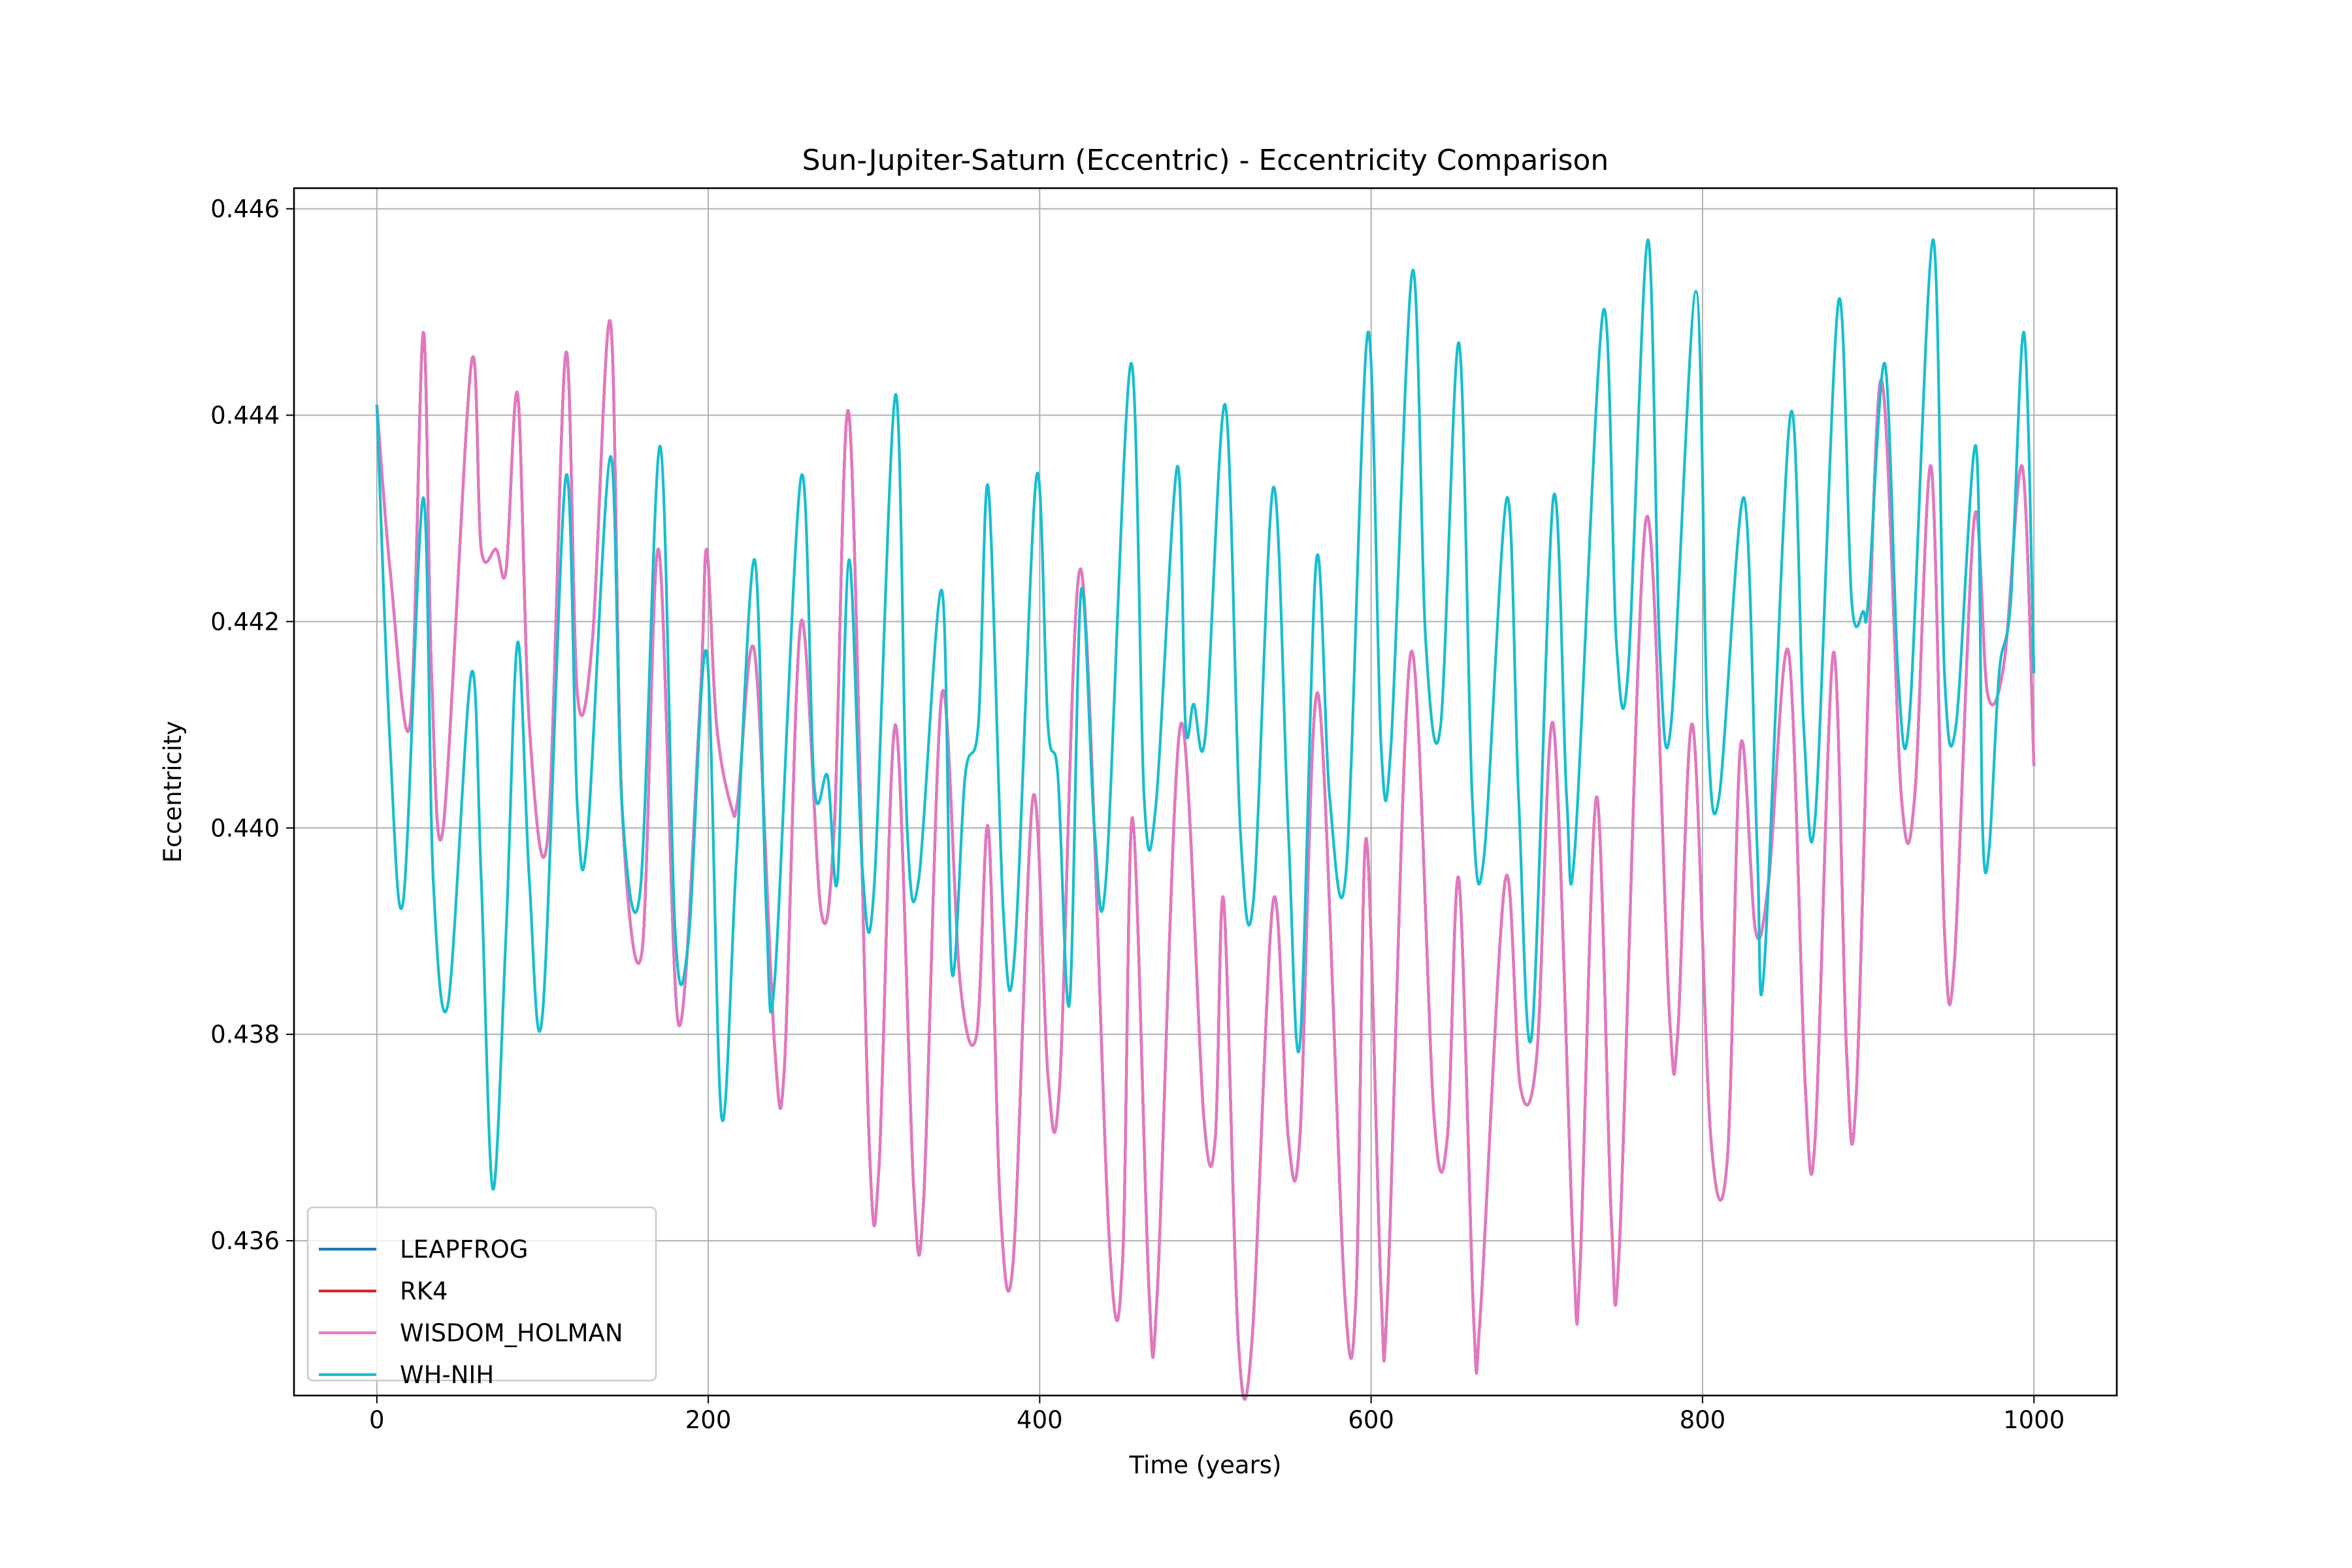  I want to click on y-tick-label: 0.444, so click(245, 415).